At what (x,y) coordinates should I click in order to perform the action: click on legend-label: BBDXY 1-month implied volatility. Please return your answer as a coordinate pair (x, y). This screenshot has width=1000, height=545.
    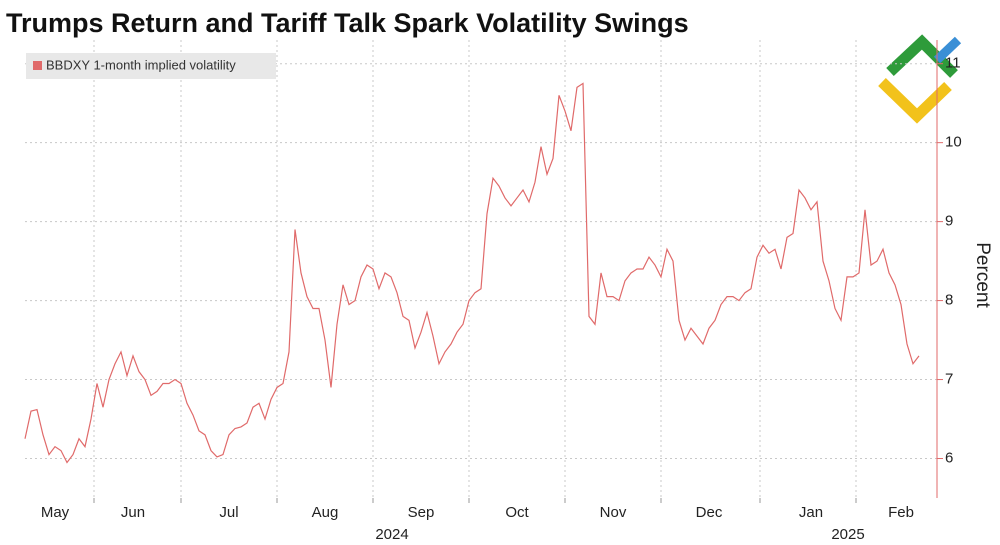
    Looking at the image, I should click on (141, 64).